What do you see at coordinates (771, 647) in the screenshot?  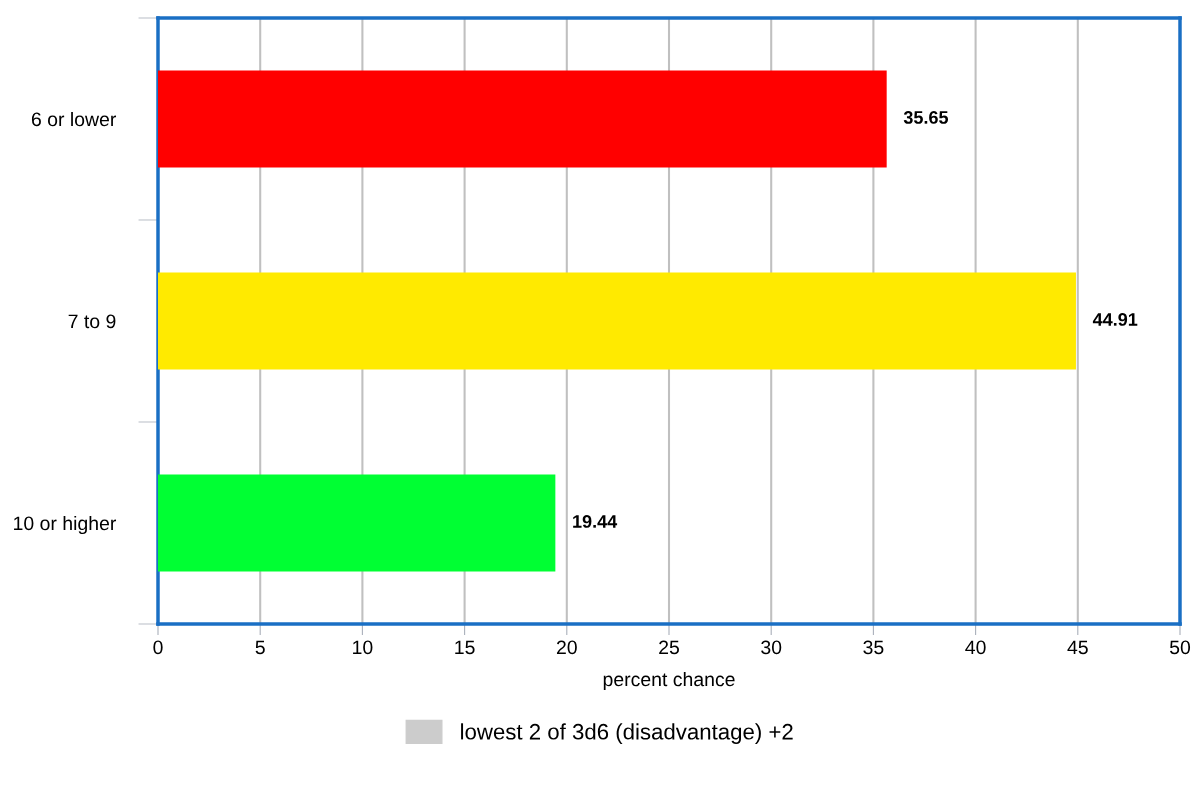 I see `x-tick-label: 30` at bounding box center [771, 647].